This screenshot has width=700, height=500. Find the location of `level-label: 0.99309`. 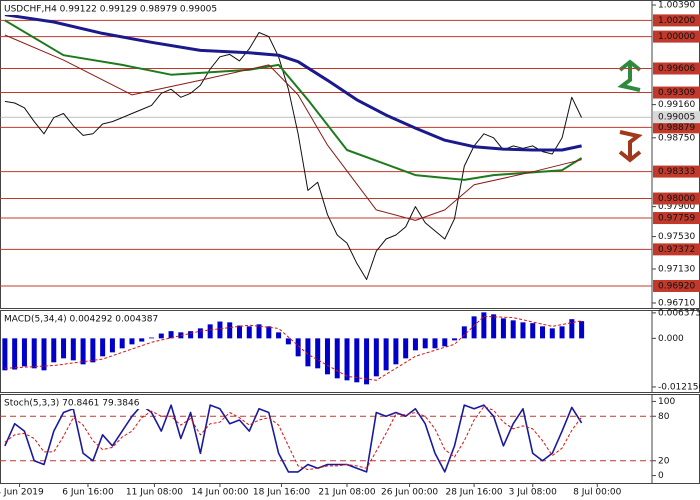

level-label: 0.99309 is located at coordinates (676, 93).